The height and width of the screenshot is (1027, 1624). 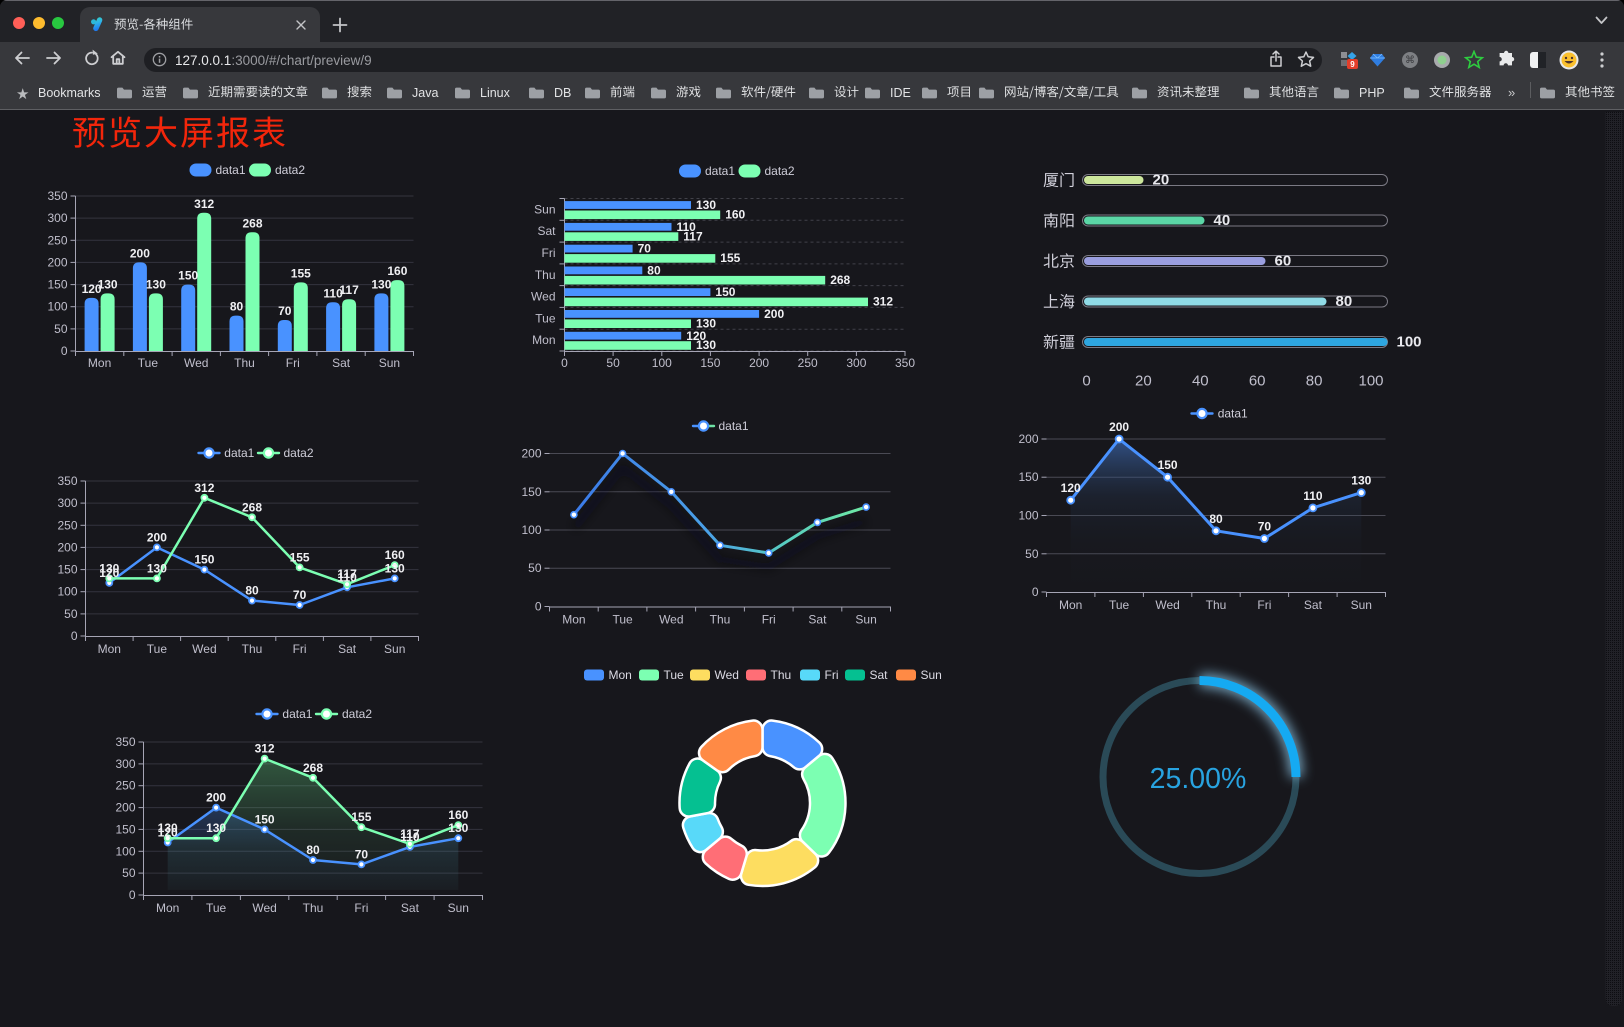 I want to click on svg-text: 40, so click(x=1222, y=220).